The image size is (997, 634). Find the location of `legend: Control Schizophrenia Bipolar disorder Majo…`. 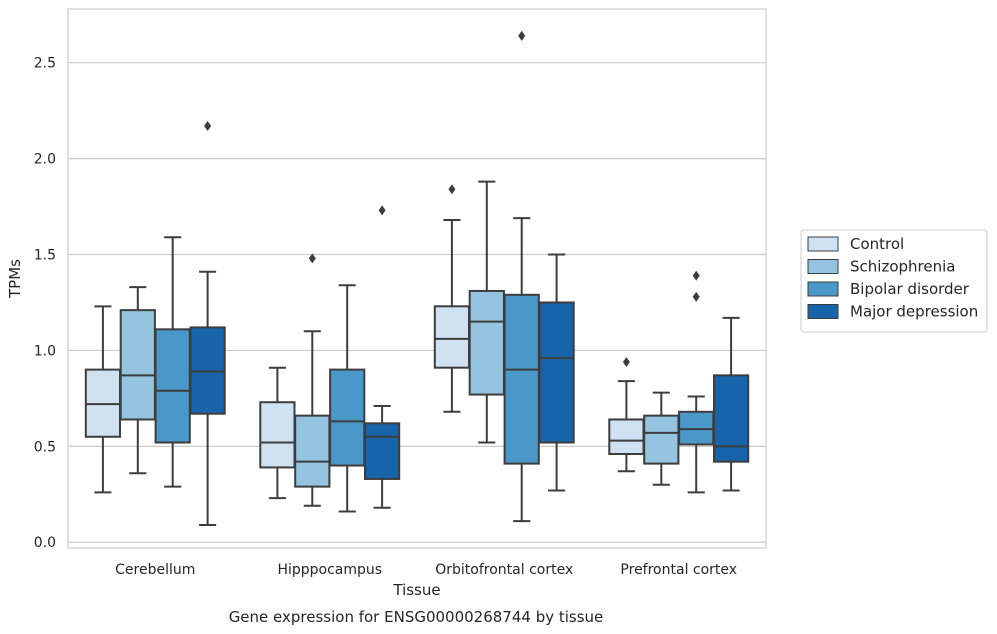

legend: Control Schizophrenia Bipolar disorder Majo… is located at coordinates (894, 281).